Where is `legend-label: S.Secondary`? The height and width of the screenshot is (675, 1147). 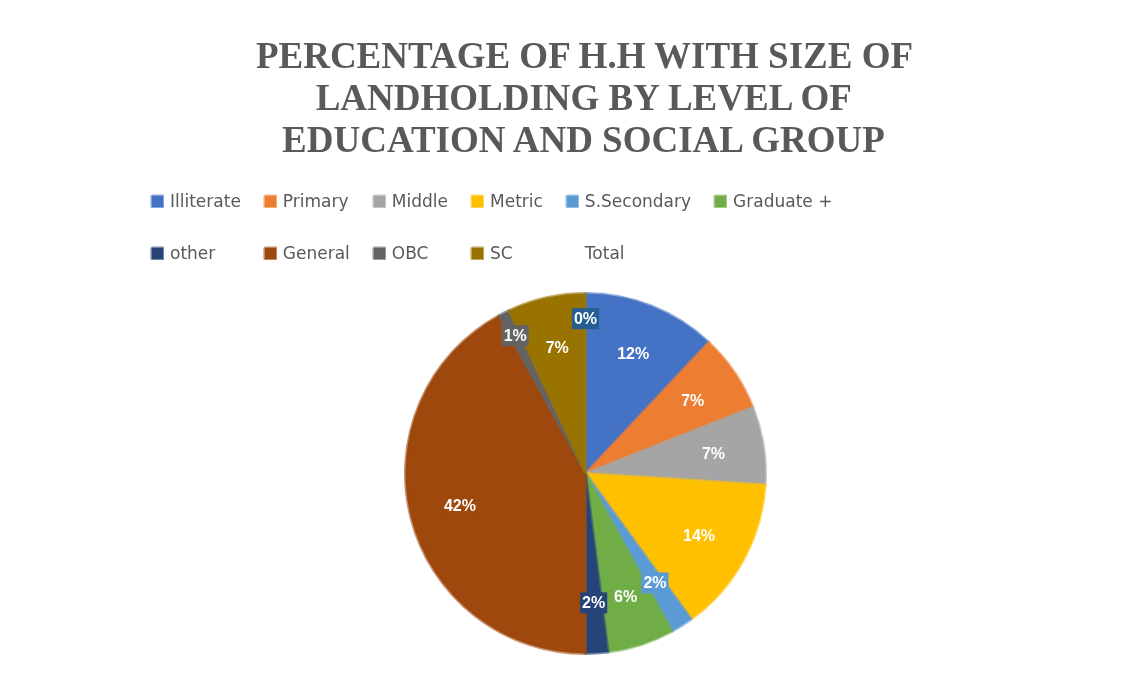
legend-label: S.Secondary is located at coordinates (638, 201).